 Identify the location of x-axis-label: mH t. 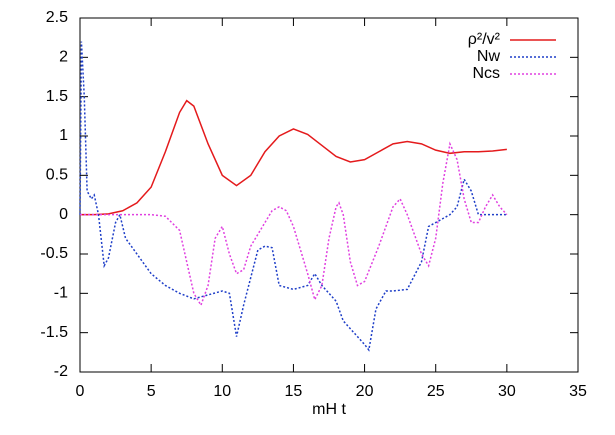
(329, 409).